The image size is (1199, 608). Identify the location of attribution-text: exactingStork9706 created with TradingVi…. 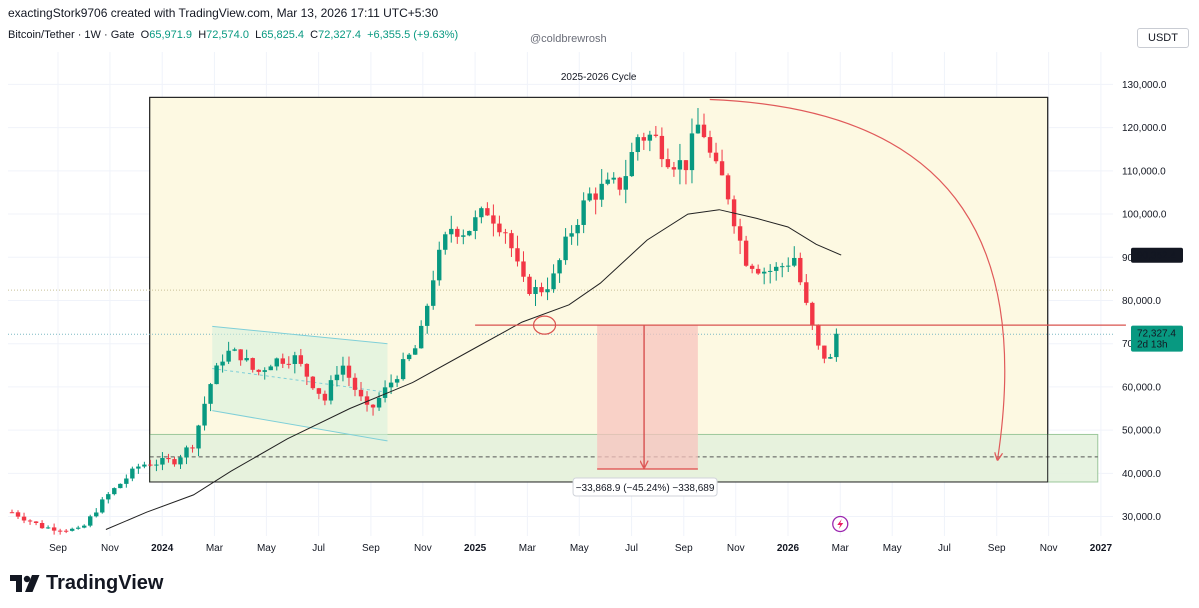
(223, 13).